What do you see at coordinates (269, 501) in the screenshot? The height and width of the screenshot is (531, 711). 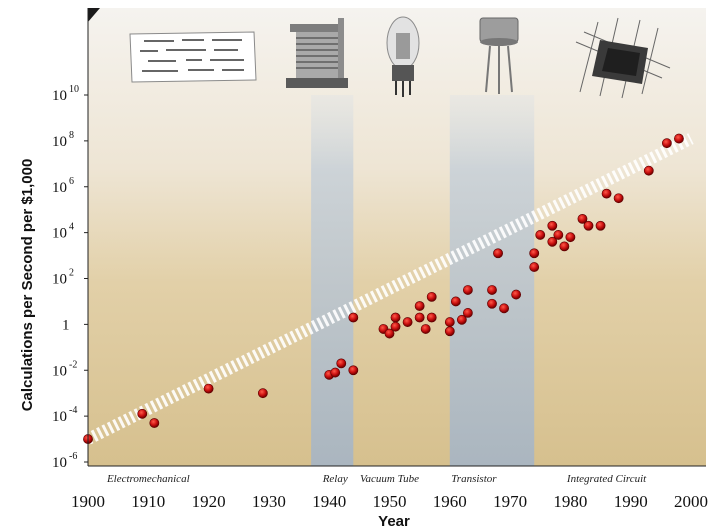 I see `x-tick-label: 1930` at bounding box center [269, 501].